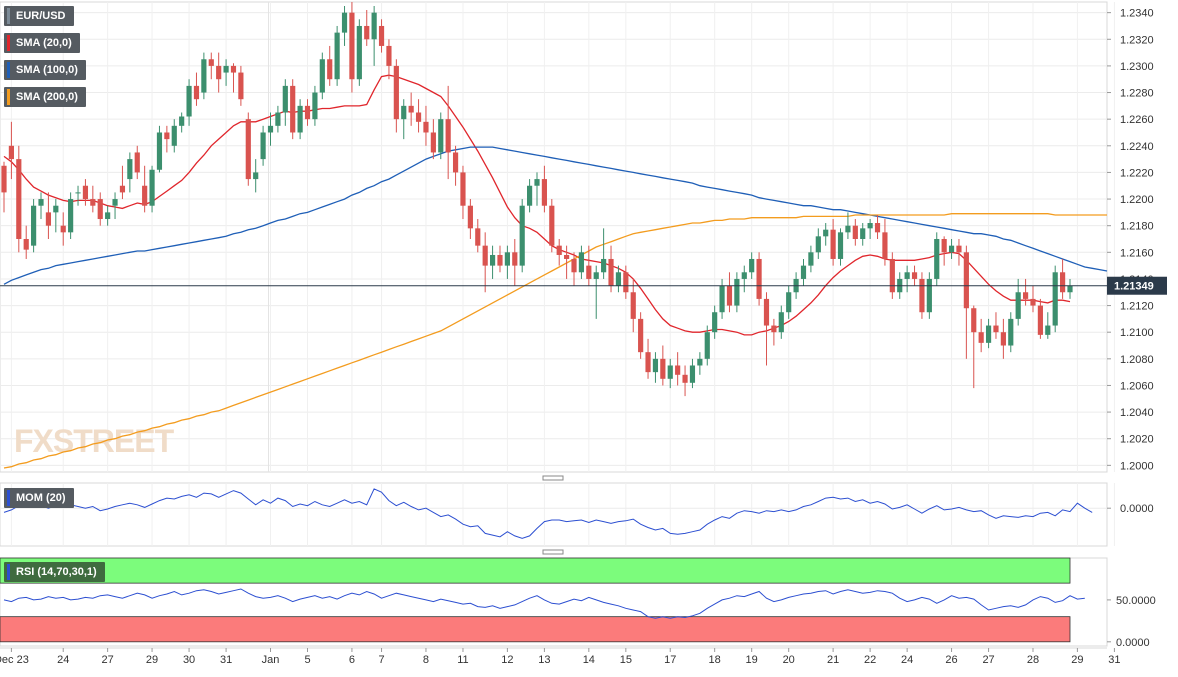 This screenshot has width=1178, height=677. Describe the element at coordinates (39, 498) in the screenshot. I see `legend-momentum: MOM (20)` at that location.